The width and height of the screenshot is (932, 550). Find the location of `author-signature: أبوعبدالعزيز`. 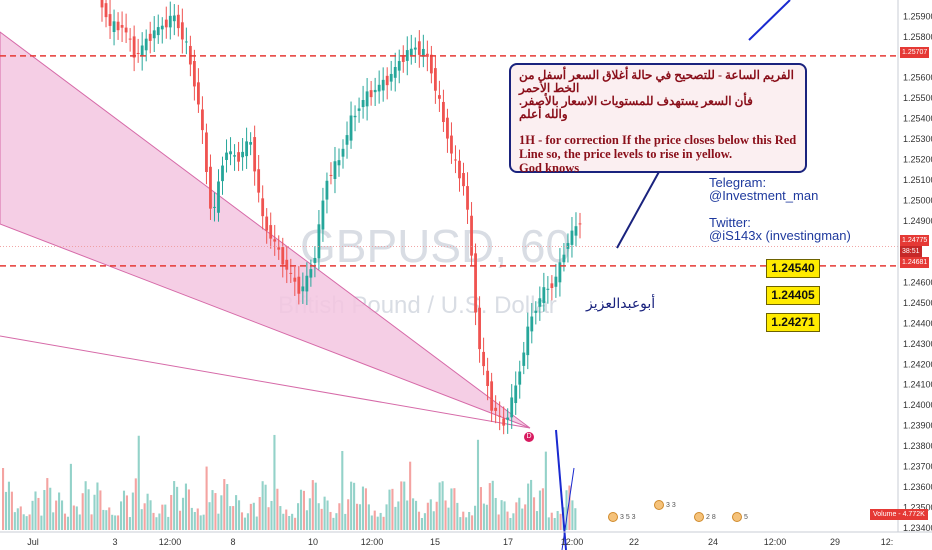

author-signature: أبوعبدالعزيز is located at coordinates (621, 304).